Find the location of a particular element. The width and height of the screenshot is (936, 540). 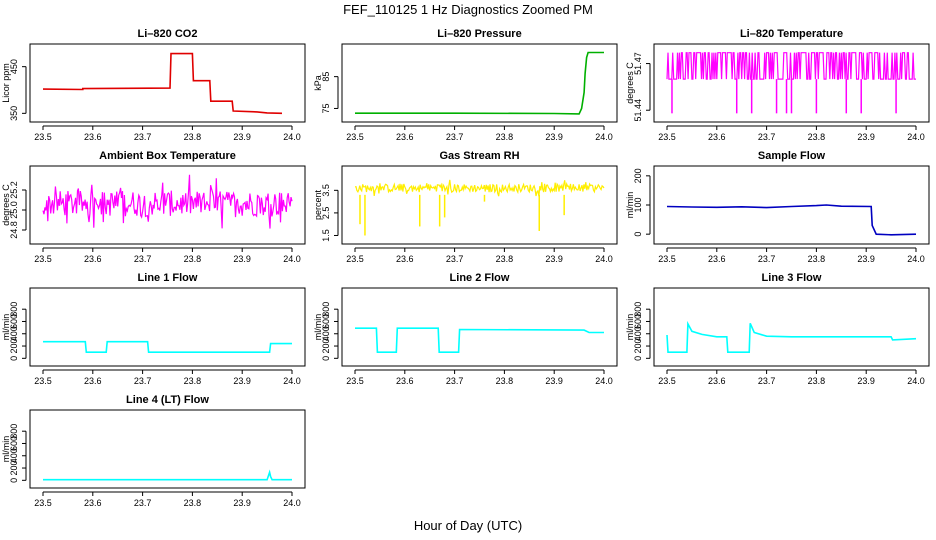

y-tick-label: 2.5 is located at coordinates (326, 213).